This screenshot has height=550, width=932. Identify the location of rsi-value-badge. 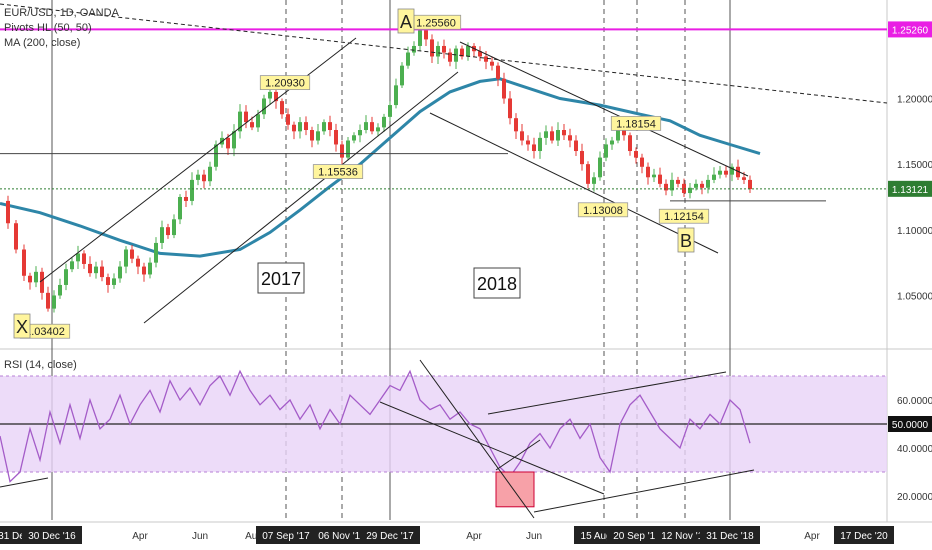
(910, 424).